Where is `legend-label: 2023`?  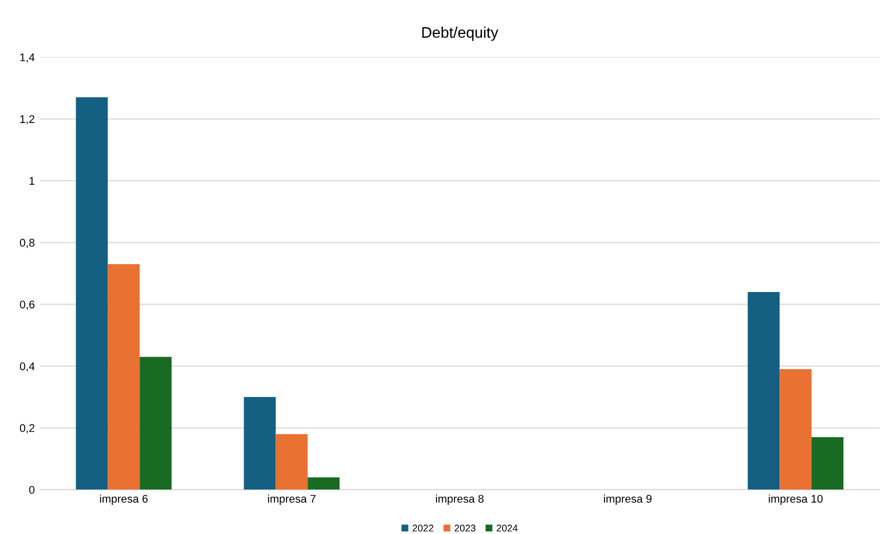 legend-label: 2023 is located at coordinates (465, 528).